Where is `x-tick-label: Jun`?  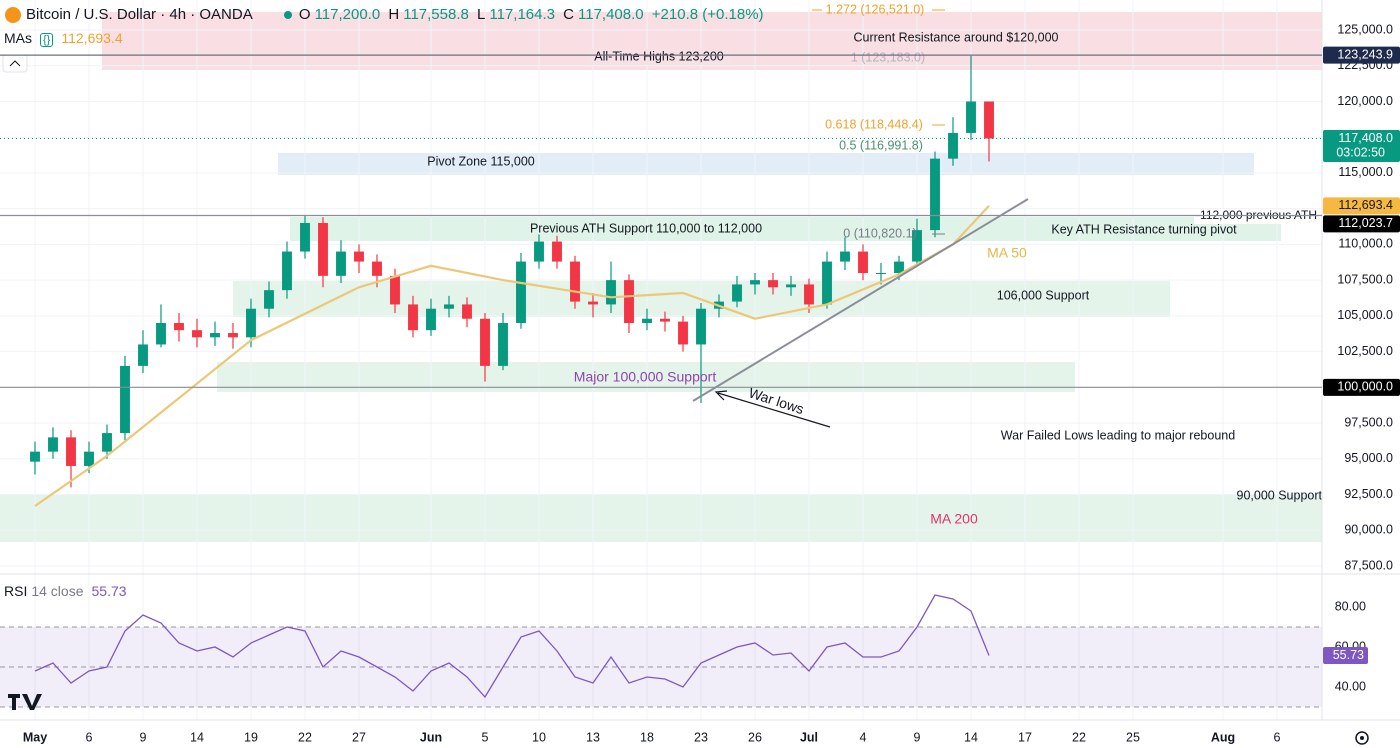 x-tick-label: Jun is located at coordinates (431, 737).